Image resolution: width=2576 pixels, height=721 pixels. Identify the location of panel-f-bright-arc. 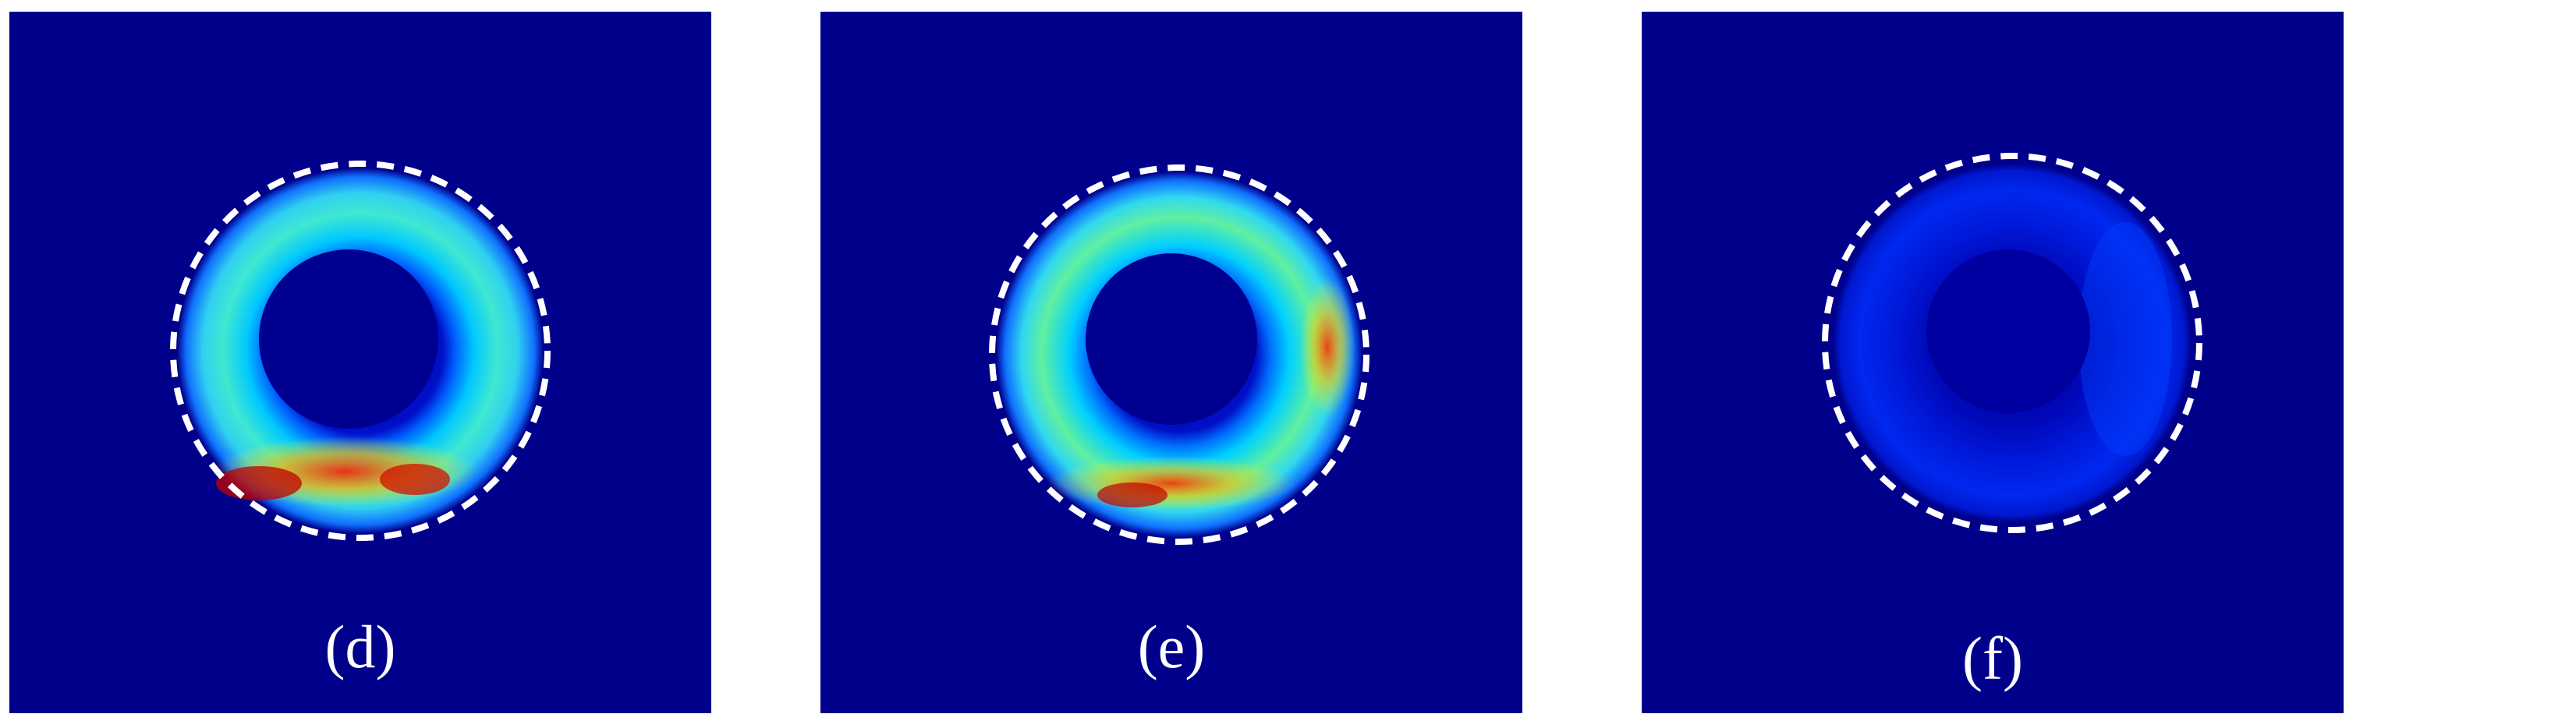
(2125, 339).